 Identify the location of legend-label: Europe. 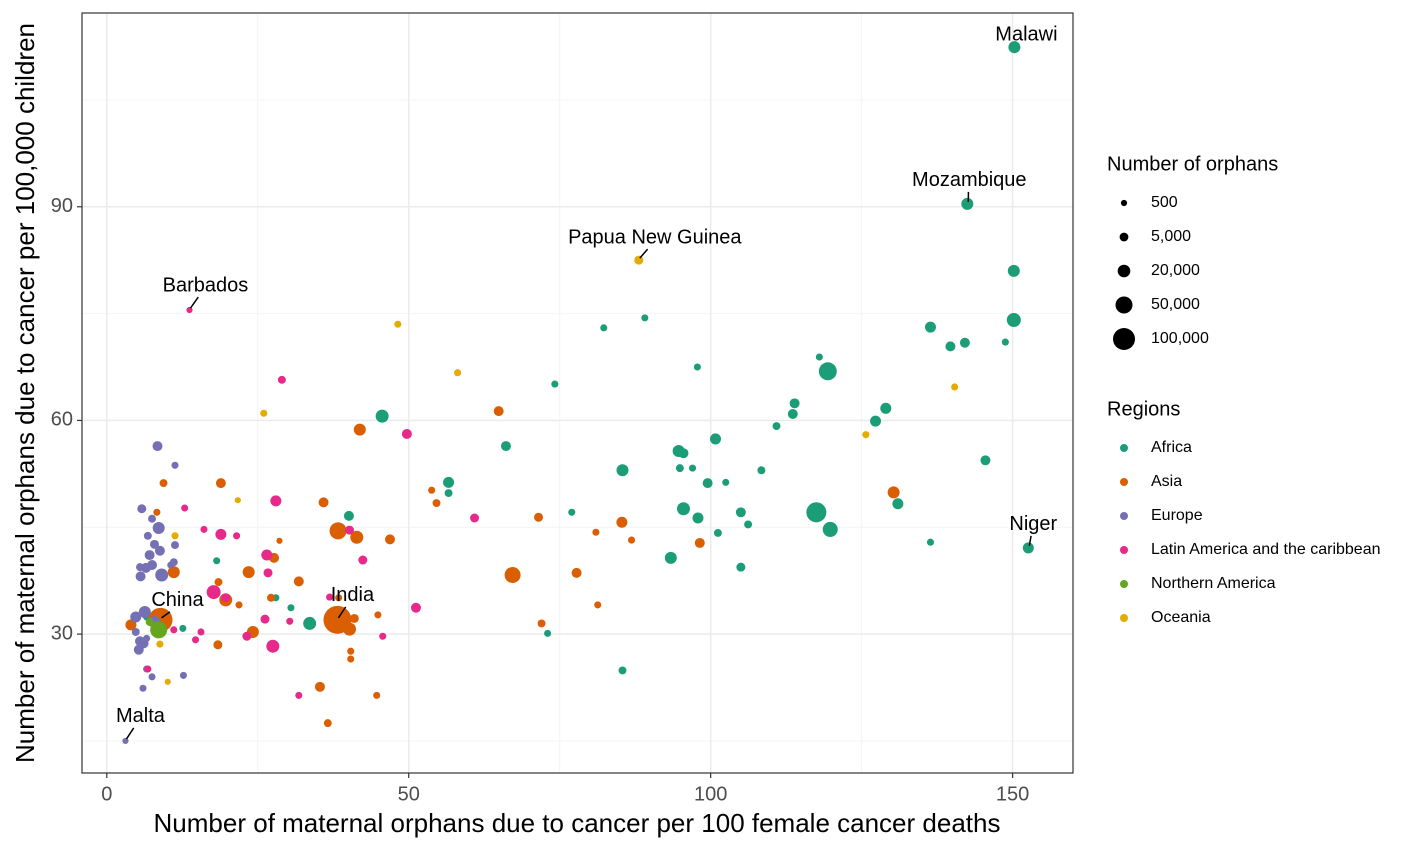
(1177, 515).